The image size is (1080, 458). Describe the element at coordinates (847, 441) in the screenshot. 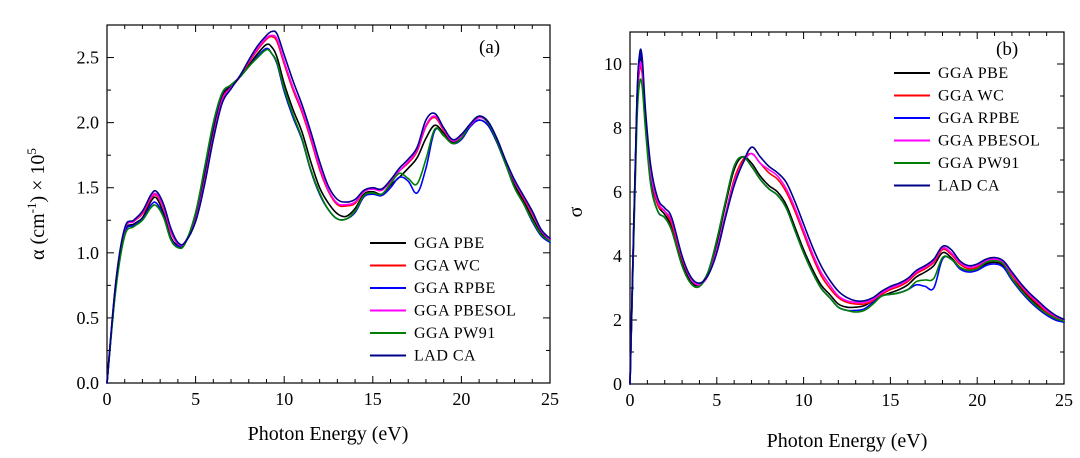

I see `panel-b-x-axis-title: Photon Energy (eV)` at that location.